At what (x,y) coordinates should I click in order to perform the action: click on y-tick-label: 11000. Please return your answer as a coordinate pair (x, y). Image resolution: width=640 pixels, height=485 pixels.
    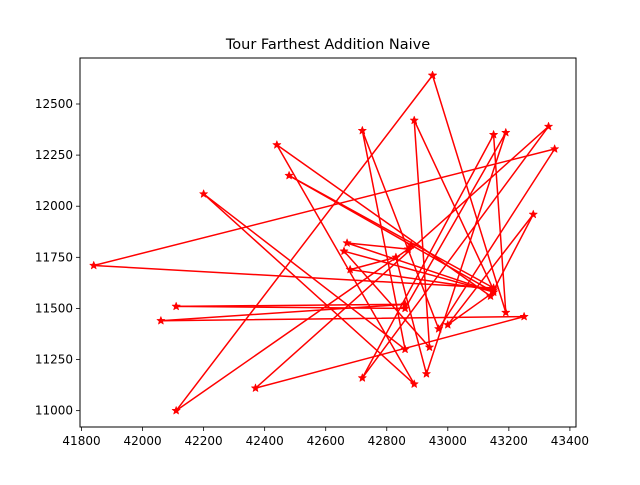
    Looking at the image, I should click on (54, 411).